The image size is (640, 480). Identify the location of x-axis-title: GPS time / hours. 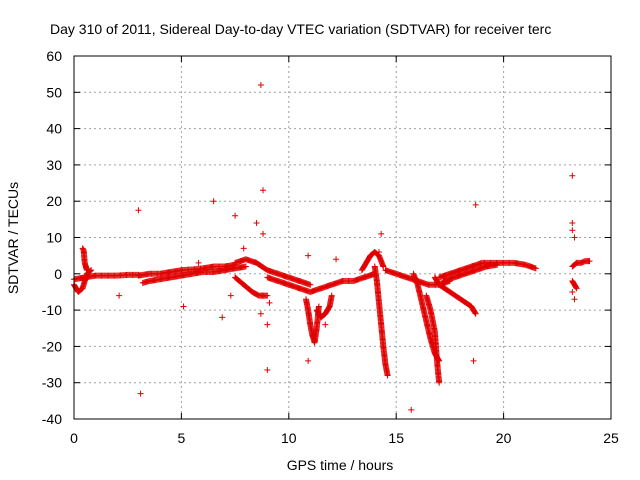
(340, 465).